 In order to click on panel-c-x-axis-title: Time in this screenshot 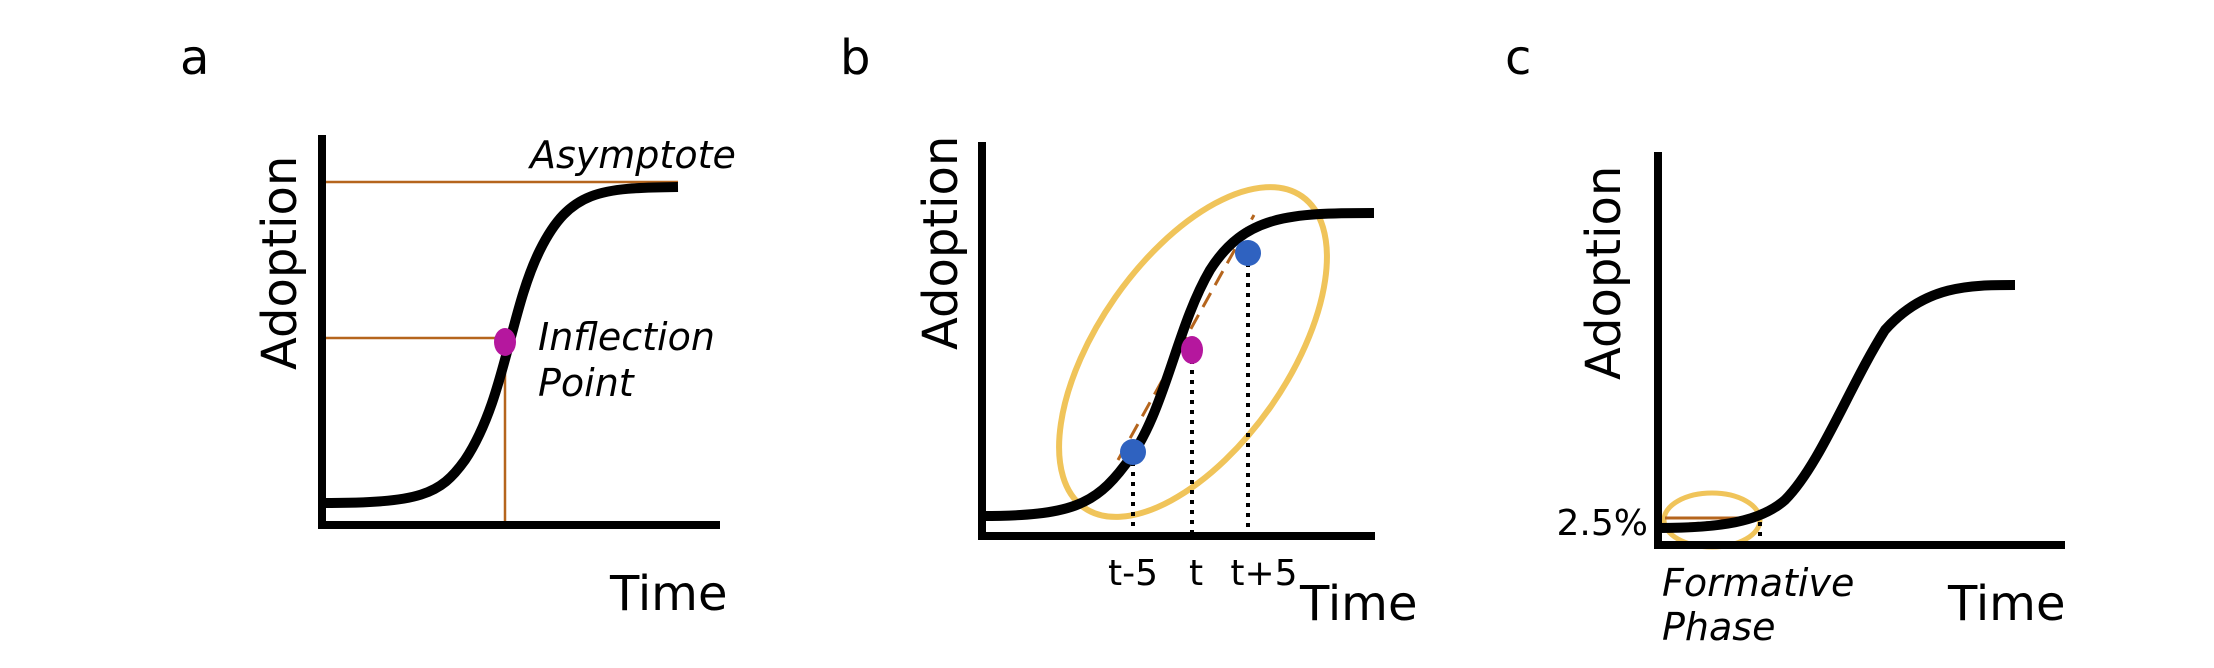, I will do `click(2006, 604)`.